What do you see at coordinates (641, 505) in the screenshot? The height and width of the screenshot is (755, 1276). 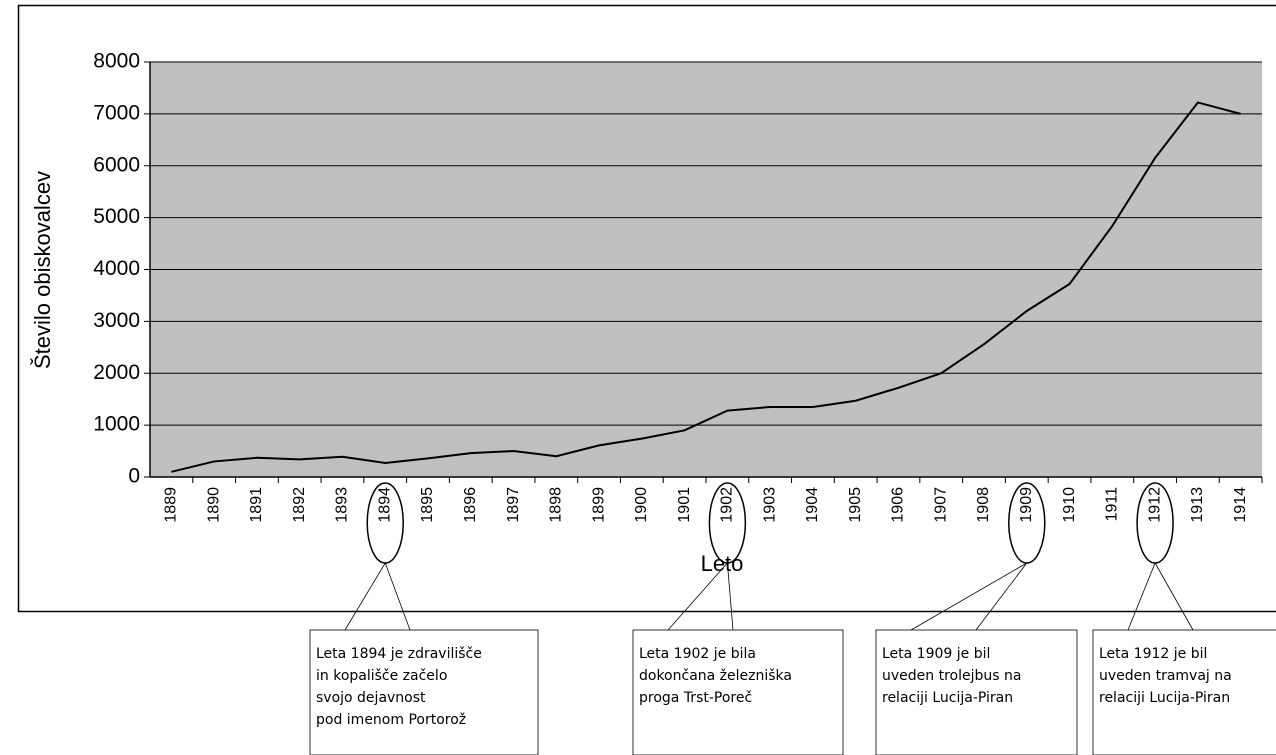 I see `x-tick-label: 1900` at bounding box center [641, 505].